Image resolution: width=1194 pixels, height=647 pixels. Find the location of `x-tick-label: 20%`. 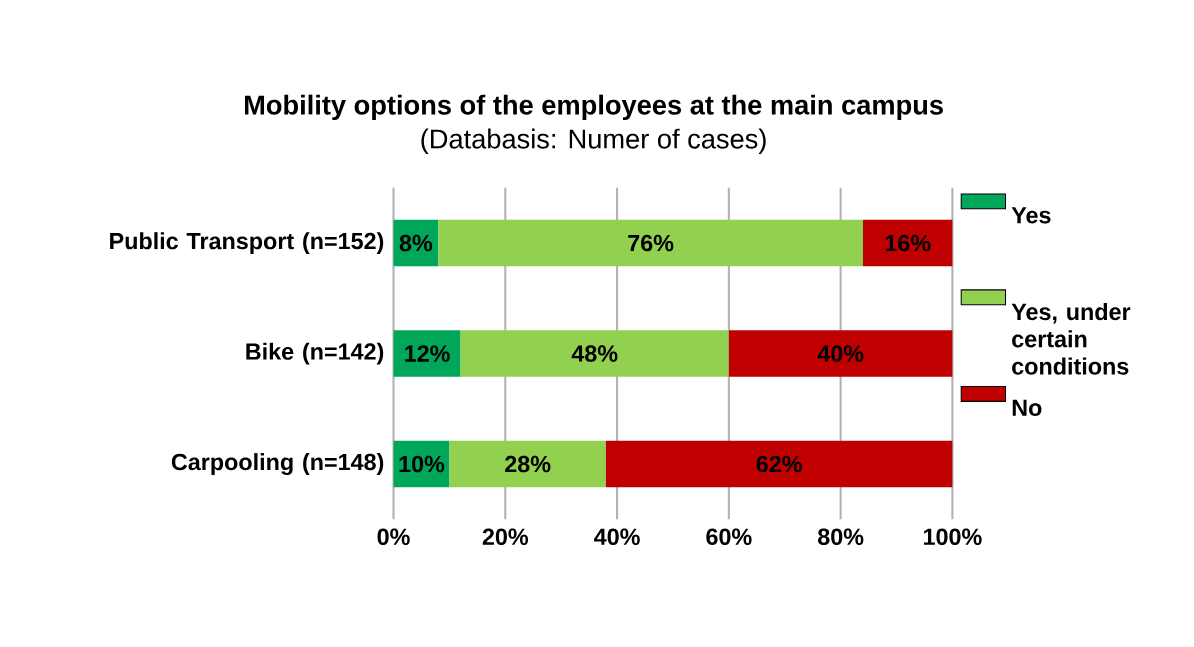

x-tick-label: 20% is located at coordinates (505, 537).